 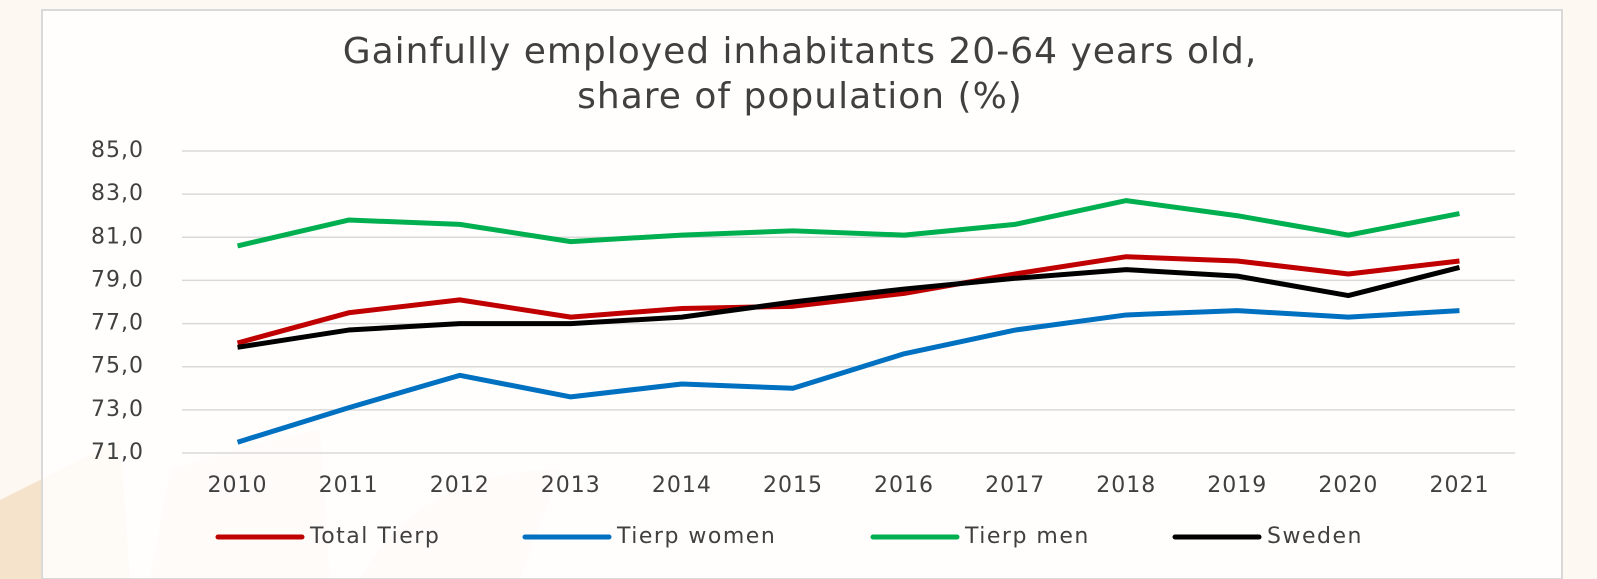 I want to click on x-tick-label: 2012, so click(x=460, y=485).